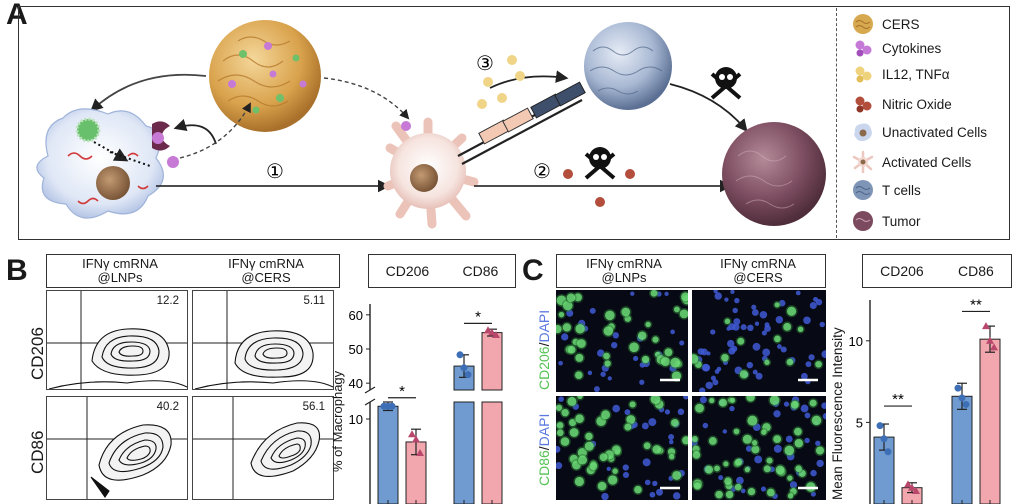 Image resolution: width=1019 pixels, height=504 pixels. What do you see at coordinates (863, 162) in the screenshot?
I see `activated-cell-icon` at bounding box center [863, 162].